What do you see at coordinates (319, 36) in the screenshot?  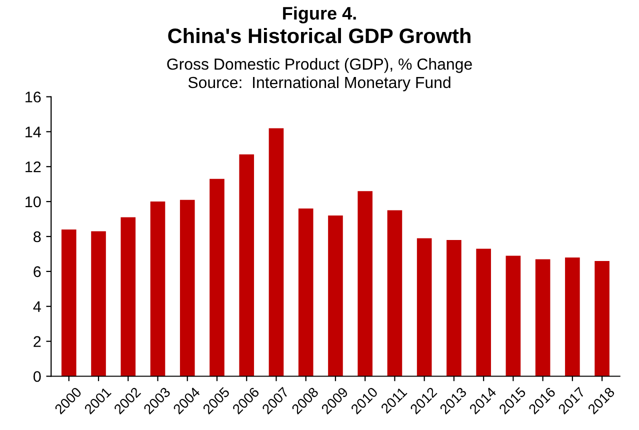 I see `chart-title: China's Historical GDP Growth` at bounding box center [319, 36].